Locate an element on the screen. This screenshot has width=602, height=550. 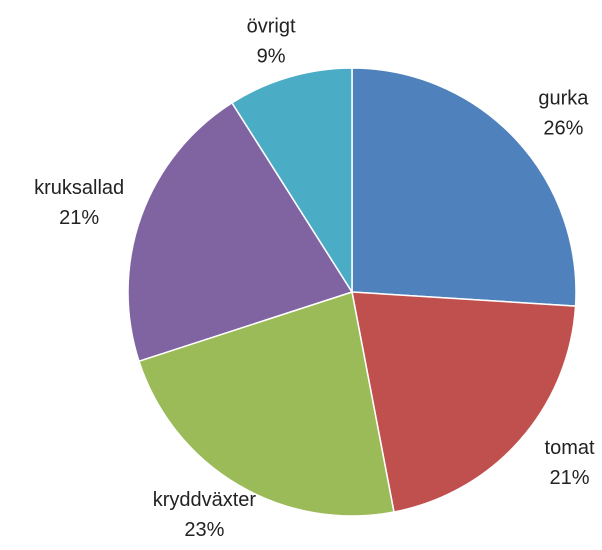
slice-value-label: 9% is located at coordinates (271, 57).